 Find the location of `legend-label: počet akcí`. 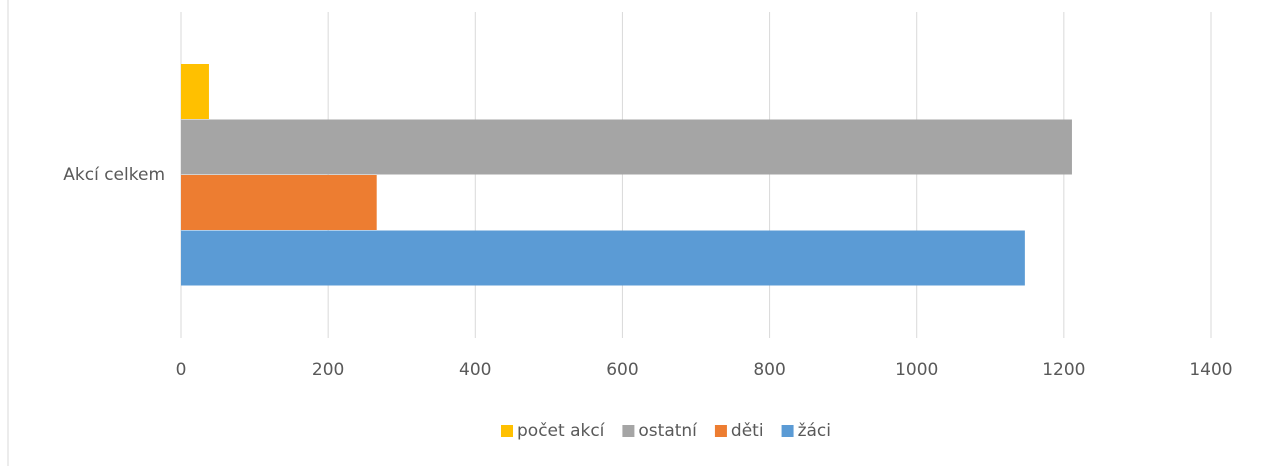

legend-label: počet akcí is located at coordinates (561, 431).